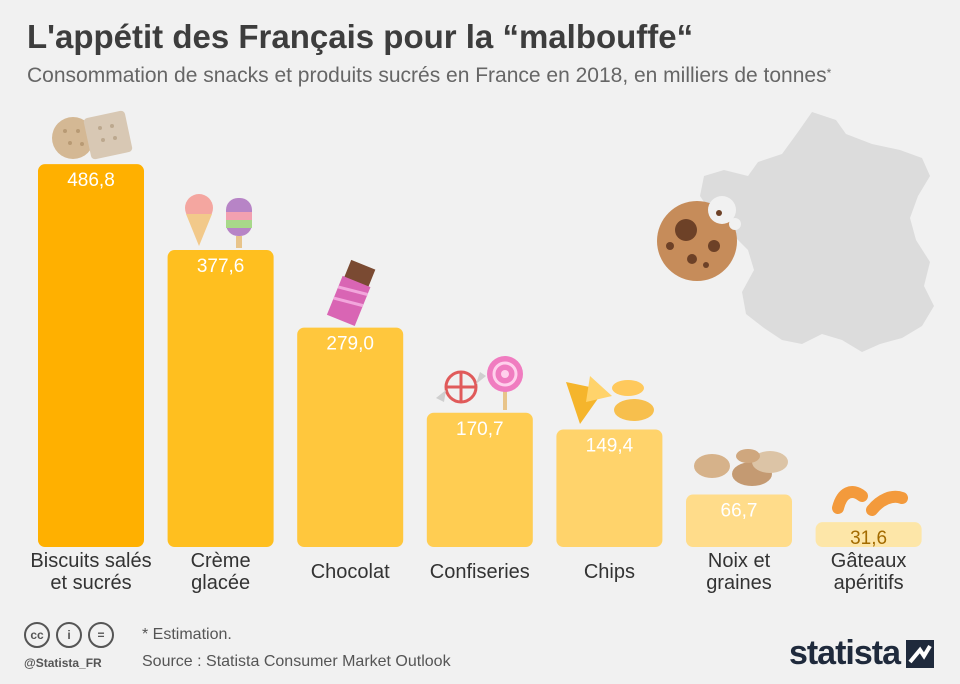 This screenshot has width=960, height=684. What do you see at coordinates (920, 653) in the screenshot?
I see `statista-mark-icon` at bounding box center [920, 653].